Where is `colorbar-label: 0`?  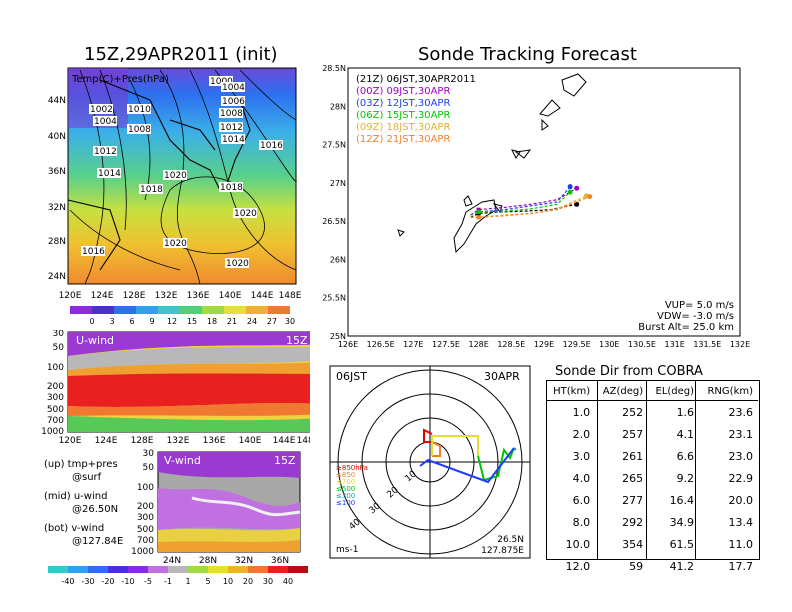 colorbar-label: 0 is located at coordinates (91, 321).